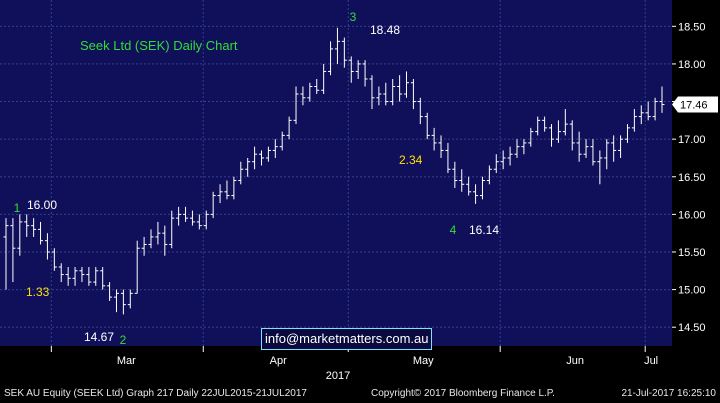  I want to click on footer-copyright: Copyright© 2017 Bloomberg Finance L.P., so click(463, 393).